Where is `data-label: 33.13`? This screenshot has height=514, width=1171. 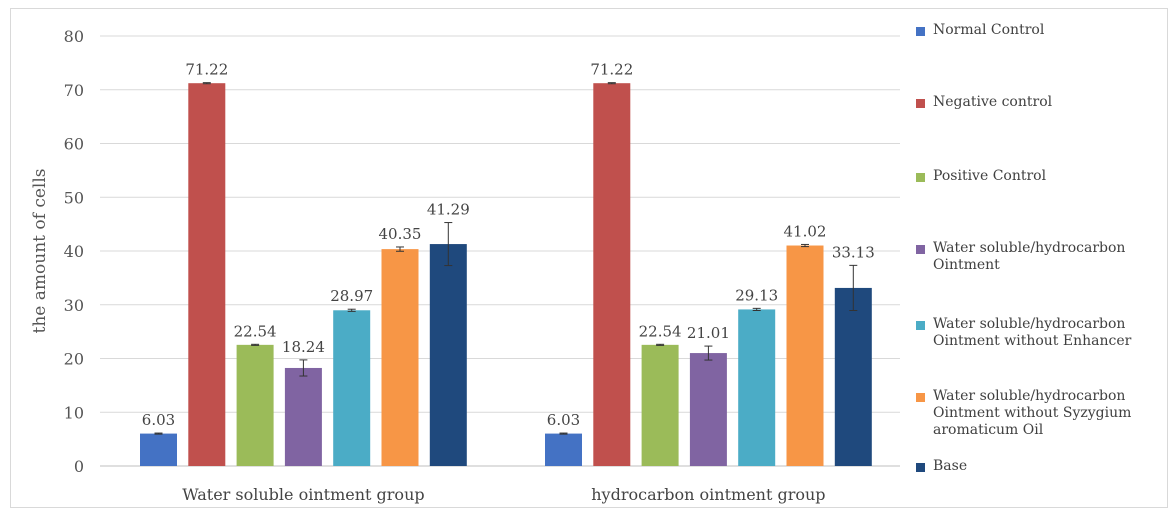 data-label: 33.13 is located at coordinates (853, 252).